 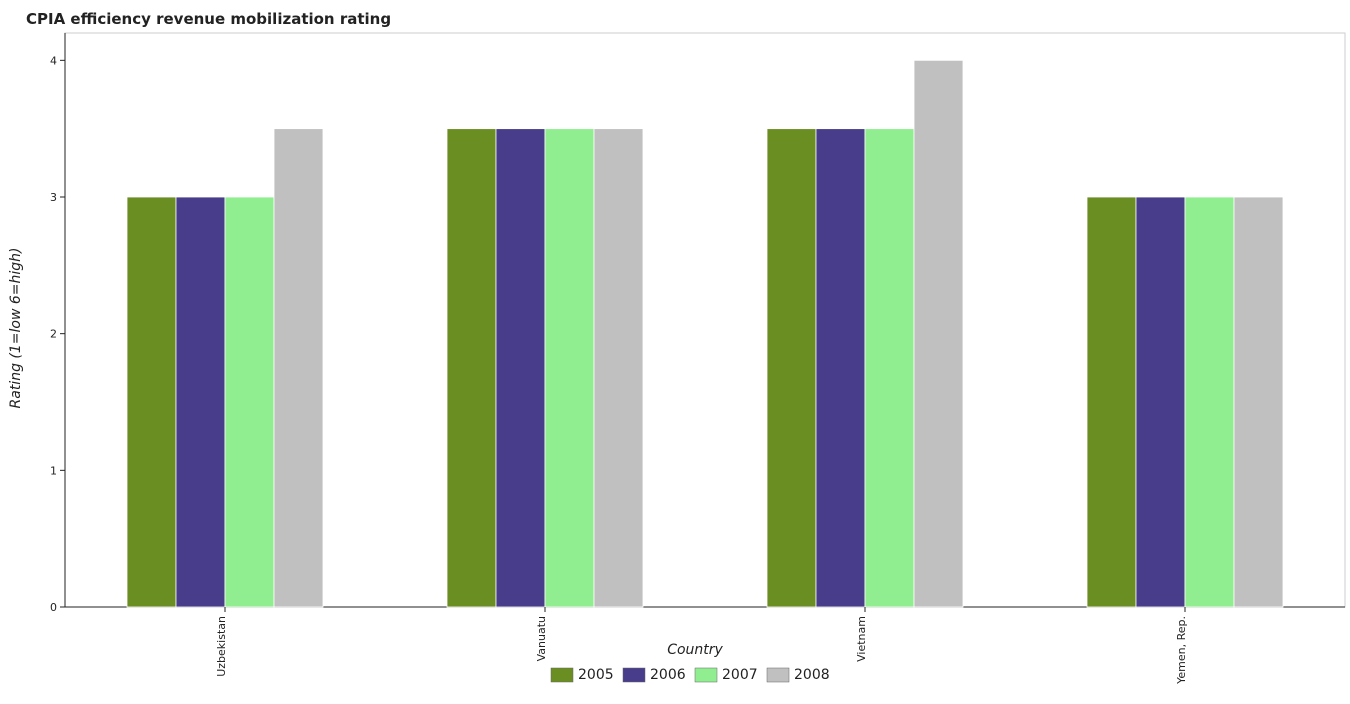 I want to click on legend-label-2008: 2008, so click(x=812, y=675).